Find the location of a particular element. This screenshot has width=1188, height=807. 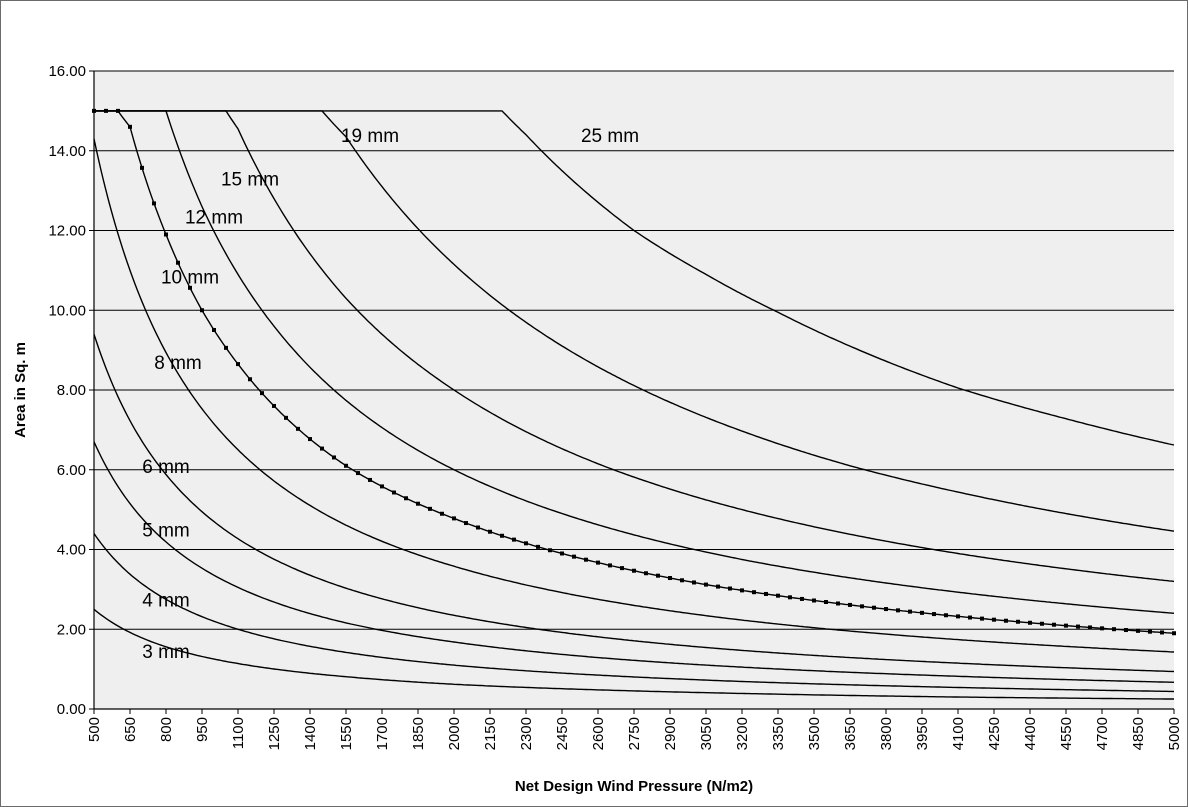

x-tick-label: 3050 is located at coordinates (706, 733).